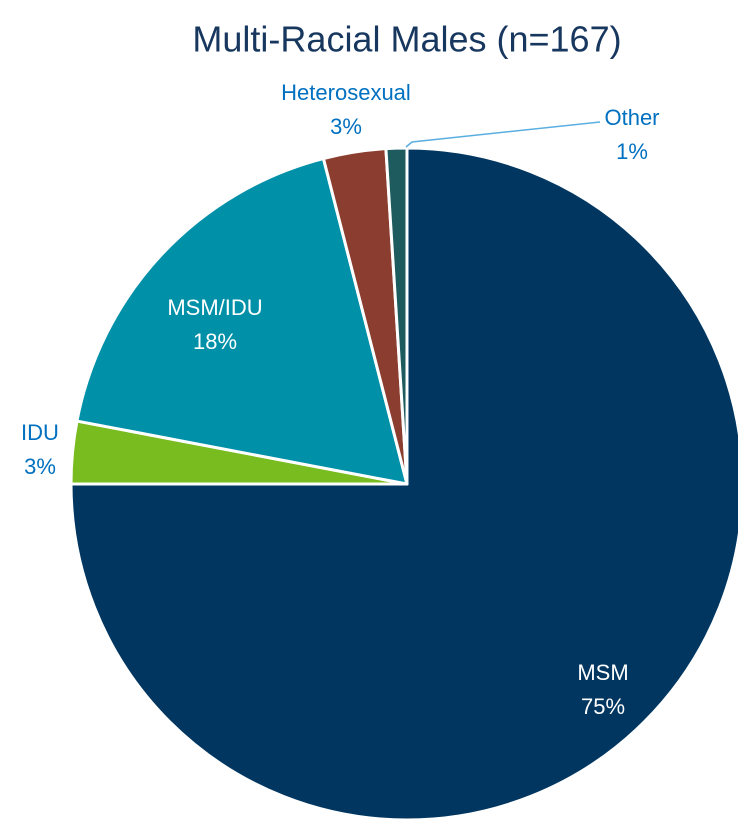  What do you see at coordinates (40, 432) in the screenshot?
I see `slice-label: IDU` at bounding box center [40, 432].